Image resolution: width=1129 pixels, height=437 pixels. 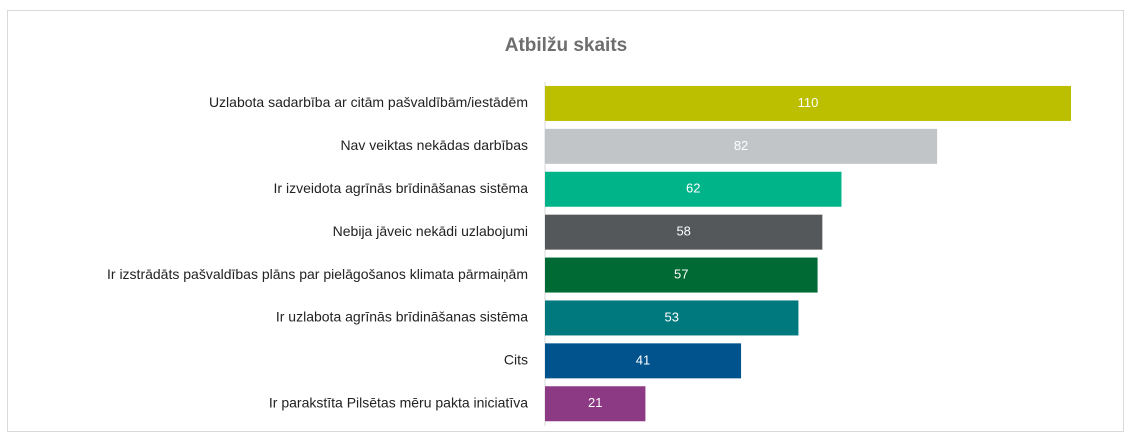 I want to click on value-label: 82, so click(x=741, y=145).